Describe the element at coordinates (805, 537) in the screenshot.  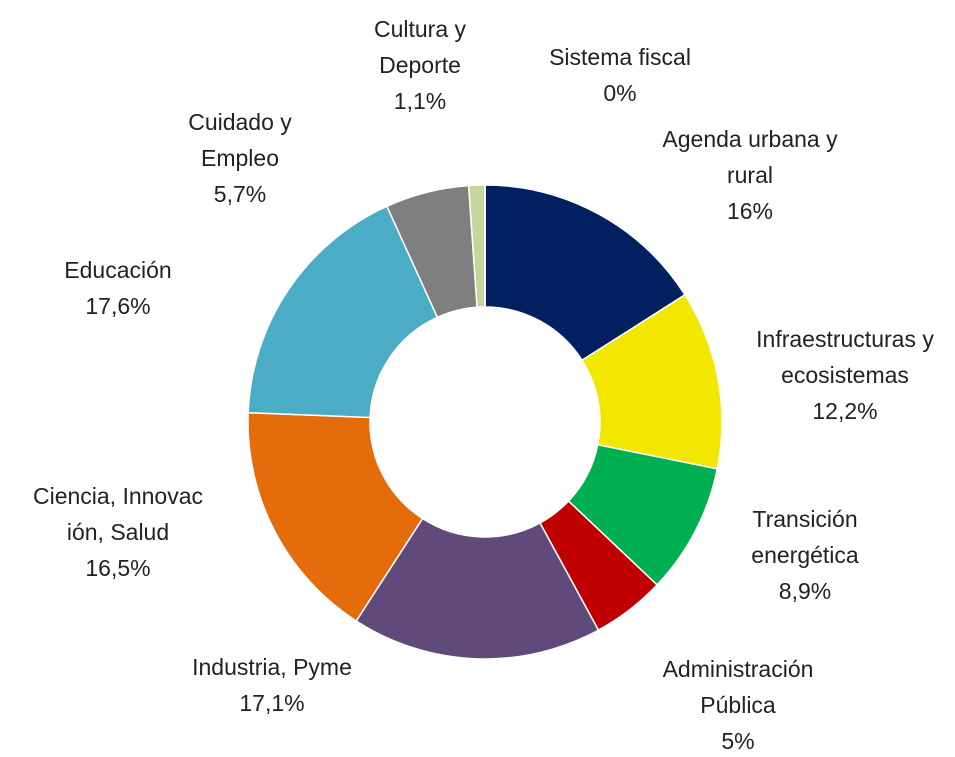
I see `category-name: Transición energética` at that location.